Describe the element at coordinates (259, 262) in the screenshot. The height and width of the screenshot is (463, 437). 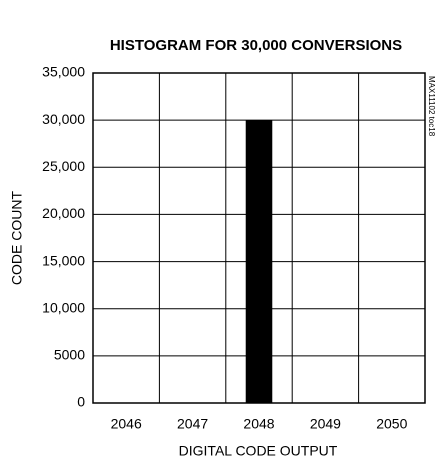
I see `bar` at that location.